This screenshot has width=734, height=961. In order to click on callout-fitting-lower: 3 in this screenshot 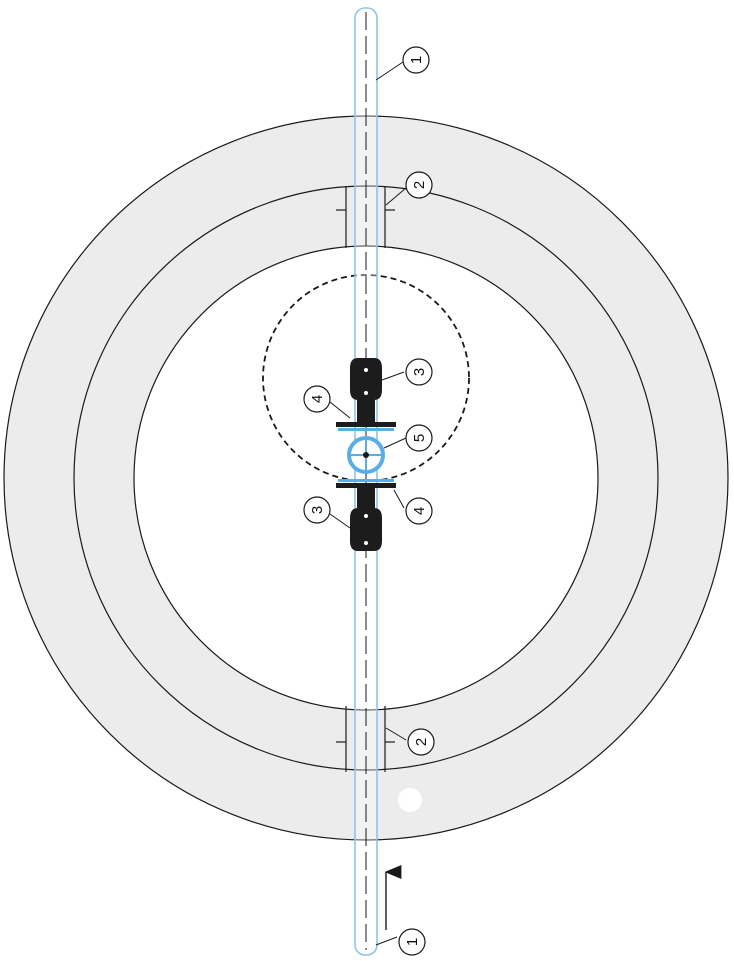, I will do `click(317, 510)`.